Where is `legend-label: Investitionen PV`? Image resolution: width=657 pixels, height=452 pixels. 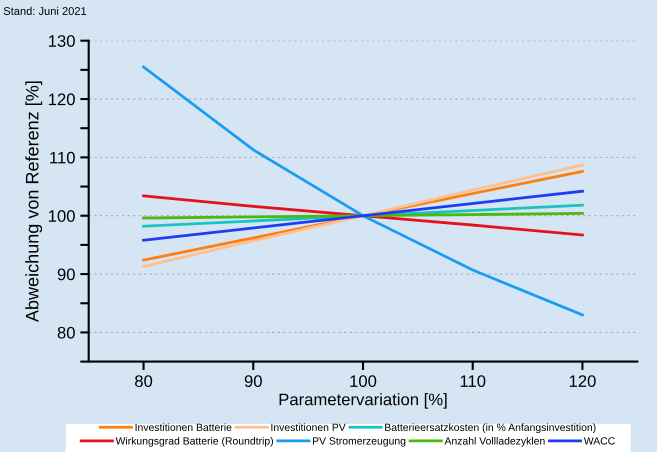 legend-label: Investitionen PV is located at coordinates (308, 427).